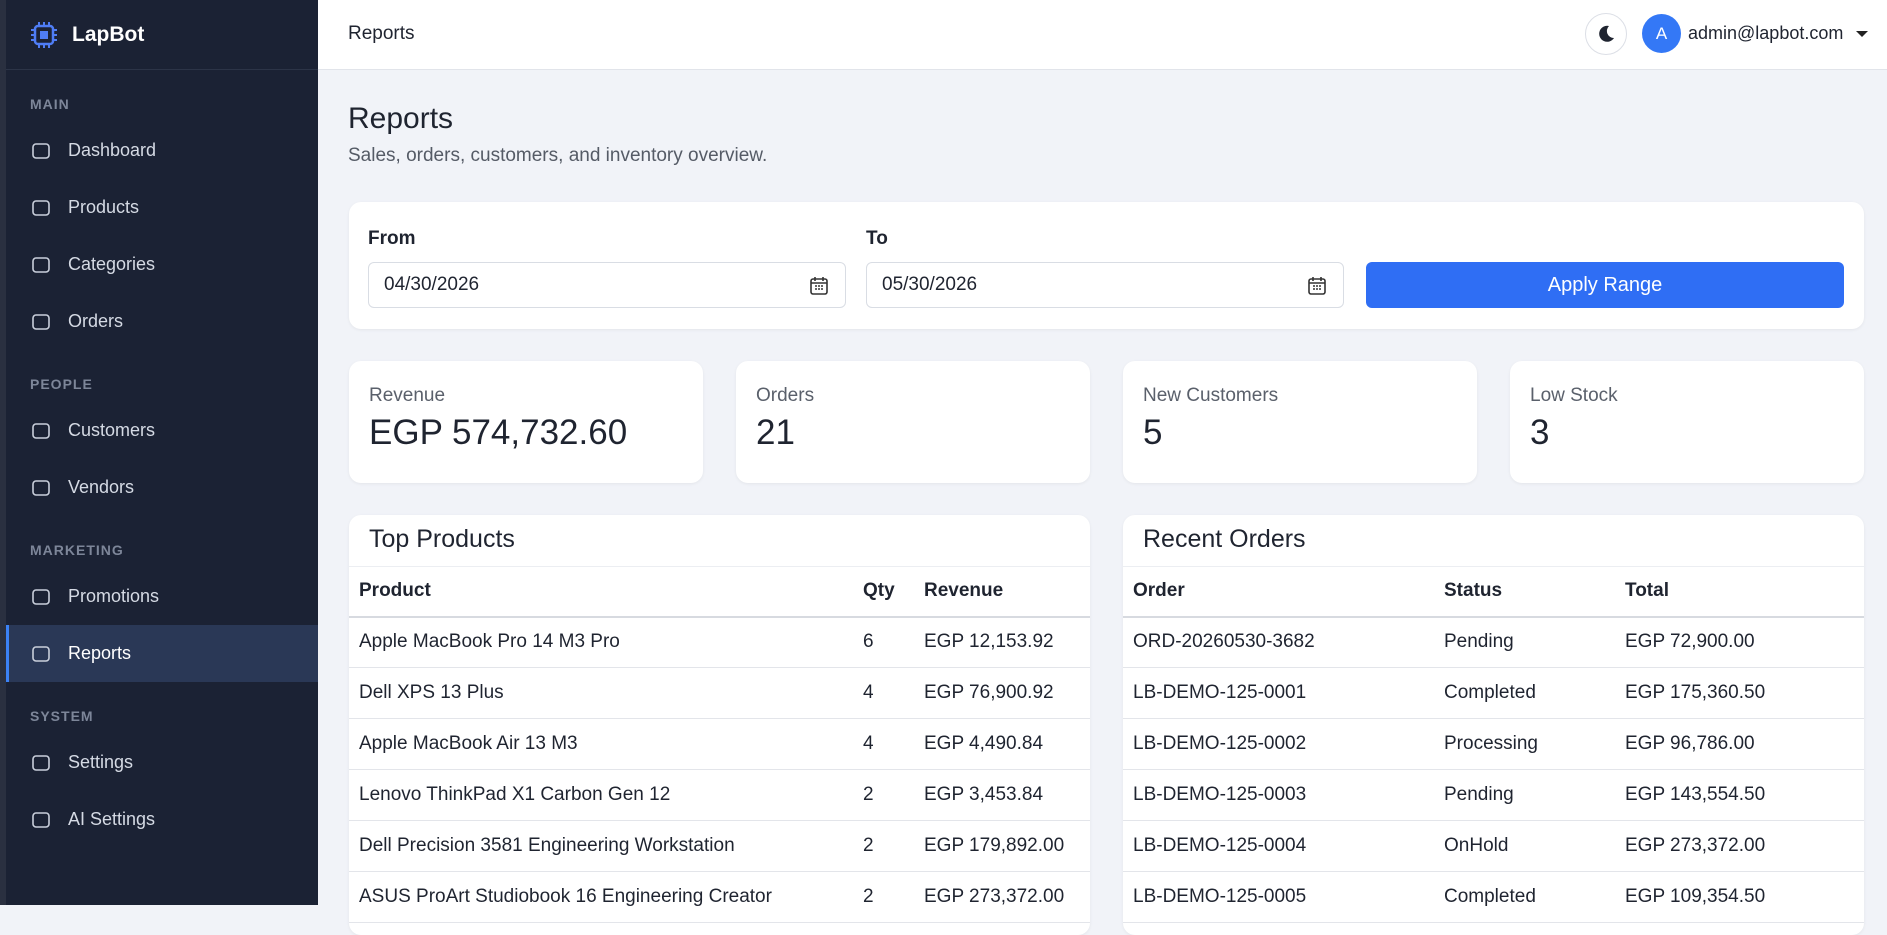  I want to click on nav-section: SYSTEM, so click(62, 716).